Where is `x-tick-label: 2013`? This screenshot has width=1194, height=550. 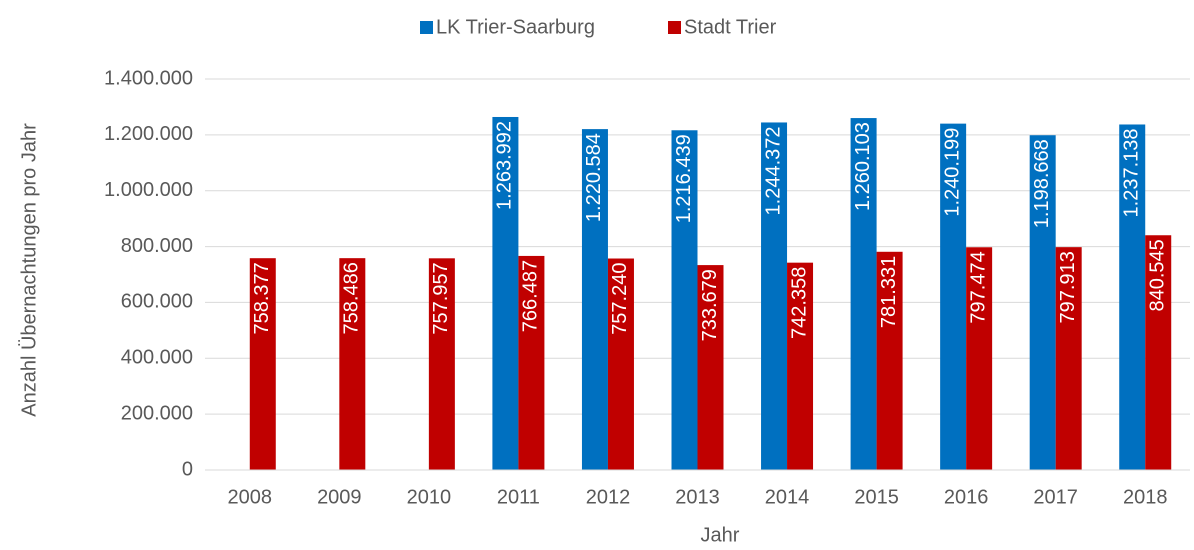
x-tick-label: 2013 is located at coordinates (697, 497).